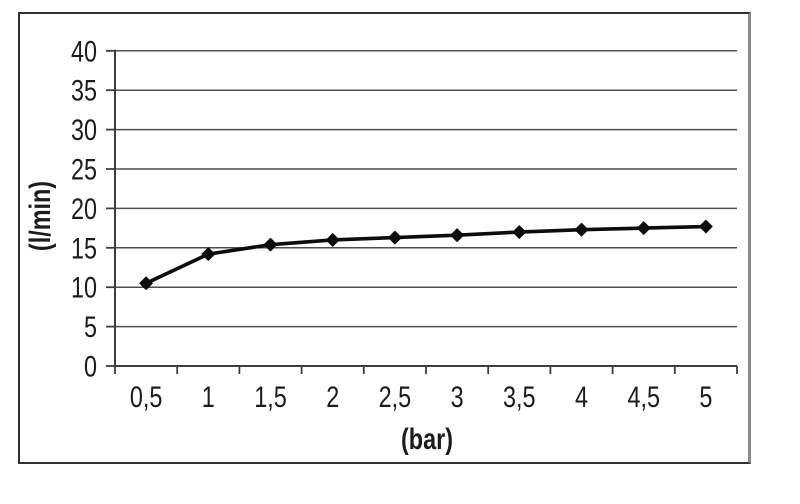 This screenshot has height=504, width=800. What do you see at coordinates (581, 396) in the screenshot?
I see `x-tick-label-4: 4` at bounding box center [581, 396].